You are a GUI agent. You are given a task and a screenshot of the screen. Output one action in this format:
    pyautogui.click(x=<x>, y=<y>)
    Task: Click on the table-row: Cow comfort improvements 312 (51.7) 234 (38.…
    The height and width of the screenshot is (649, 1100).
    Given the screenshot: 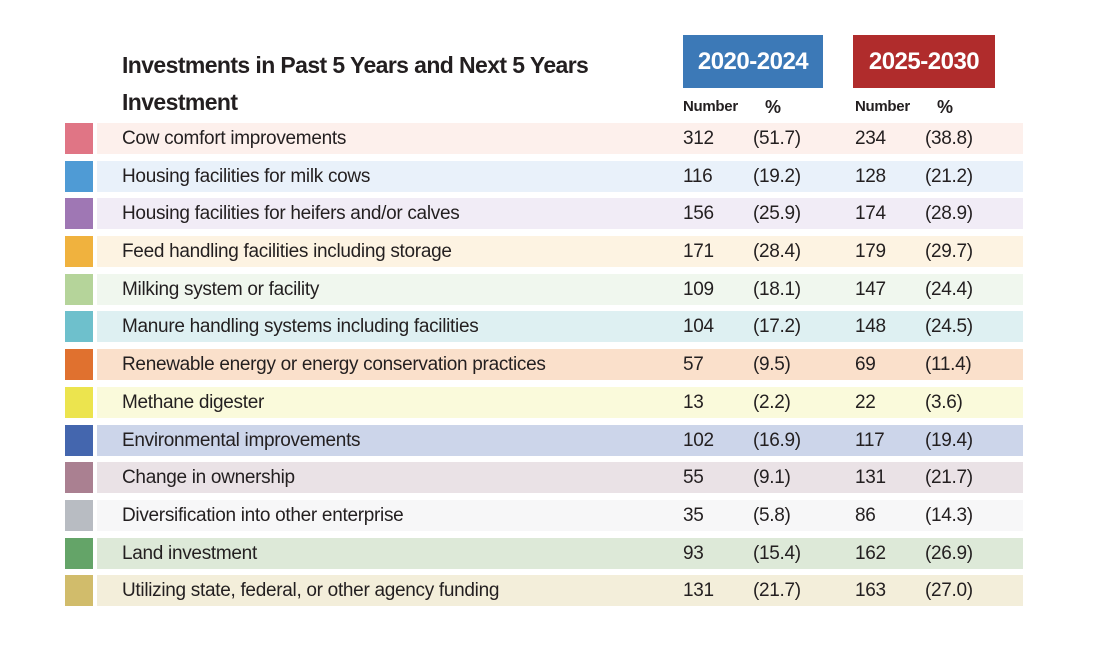 What is the action you would take?
    pyautogui.click(x=550, y=138)
    